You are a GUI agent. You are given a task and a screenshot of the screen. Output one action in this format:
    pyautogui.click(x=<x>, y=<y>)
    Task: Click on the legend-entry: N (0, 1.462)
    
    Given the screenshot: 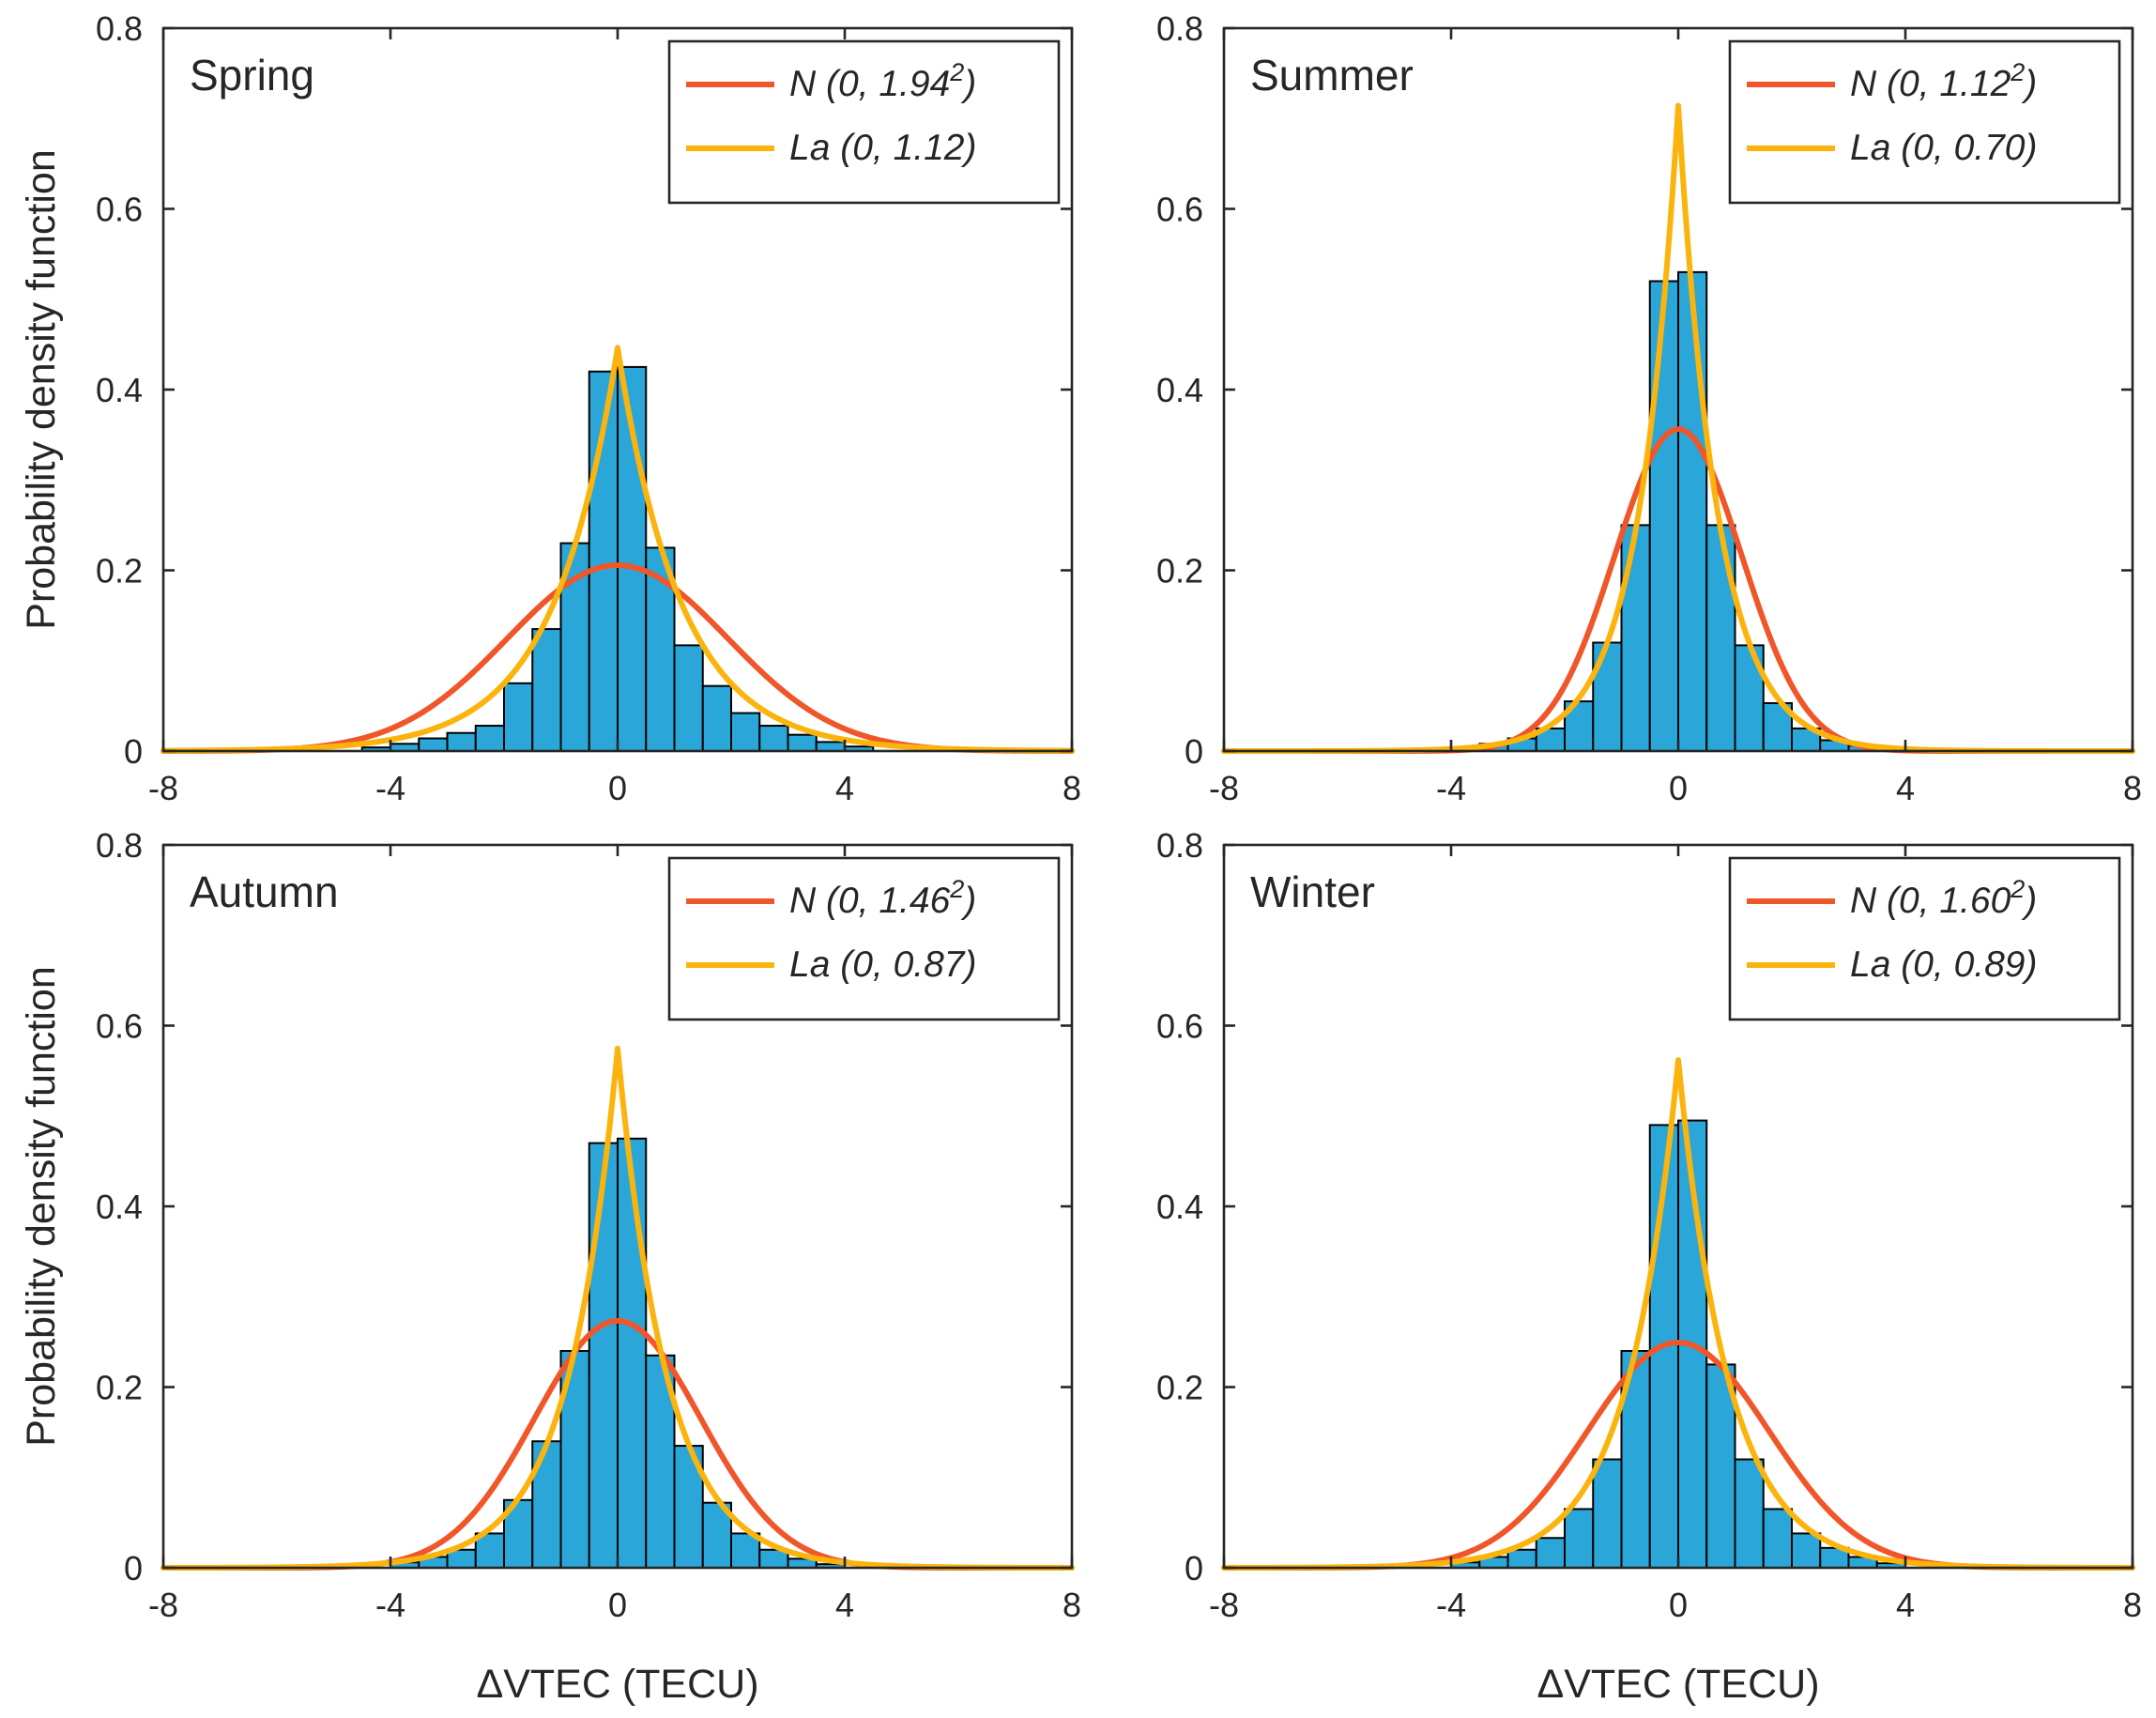 What is the action you would take?
    pyautogui.click(x=882, y=898)
    